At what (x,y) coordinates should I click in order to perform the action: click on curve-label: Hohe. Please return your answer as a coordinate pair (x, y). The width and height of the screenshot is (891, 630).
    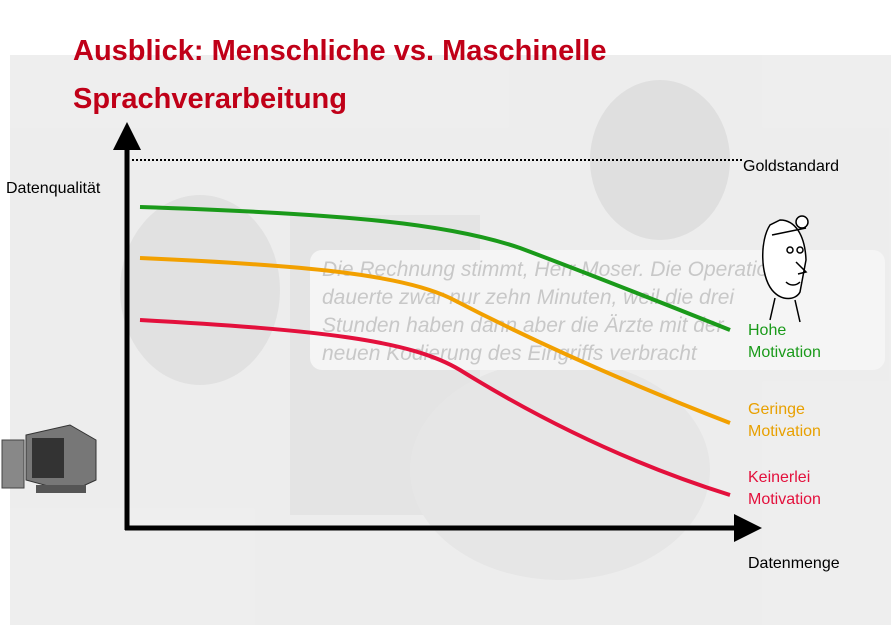
    Looking at the image, I should click on (767, 330).